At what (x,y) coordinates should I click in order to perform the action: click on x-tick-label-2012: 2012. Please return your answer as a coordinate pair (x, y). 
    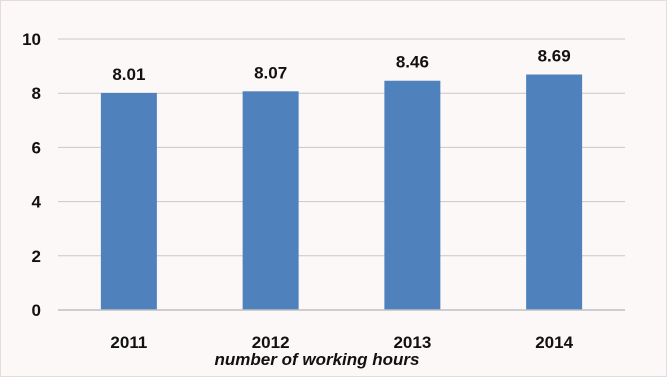
    Looking at the image, I should click on (271, 342).